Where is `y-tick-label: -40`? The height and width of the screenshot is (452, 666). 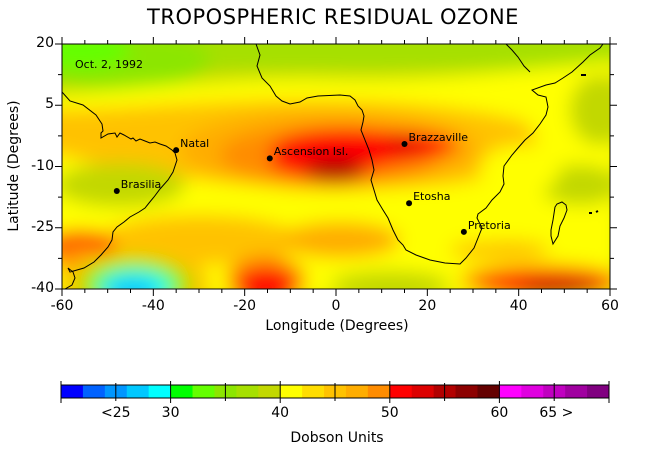
y-tick-label: -40 is located at coordinates (42, 288).